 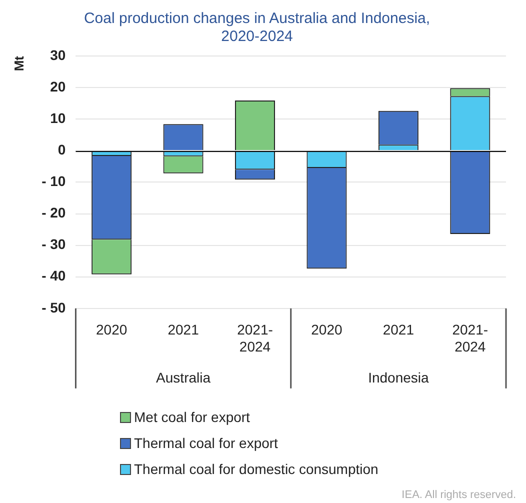 What do you see at coordinates (257, 28) in the screenshot?
I see `chart-title: Coal production changes in Australia and Indonesia, 2020-2024` at bounding box center [257, 28].